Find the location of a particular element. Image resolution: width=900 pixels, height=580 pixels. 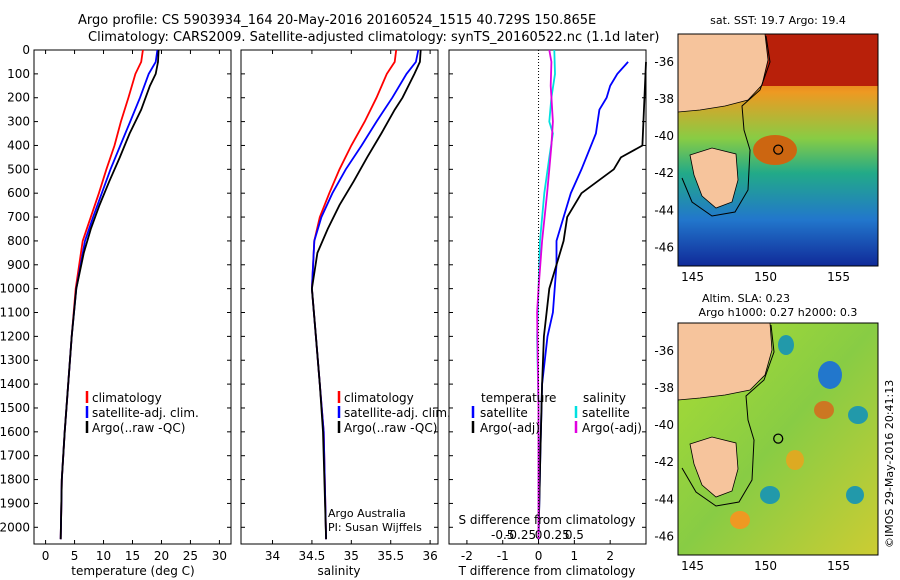

y-tick-label: 1200 is located at coordinates (15, 336).